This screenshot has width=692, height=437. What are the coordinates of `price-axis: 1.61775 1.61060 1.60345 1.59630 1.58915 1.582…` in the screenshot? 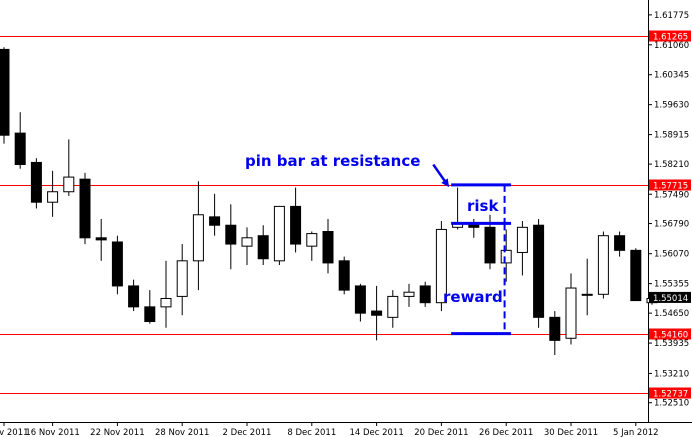 It's located at (669, 210).